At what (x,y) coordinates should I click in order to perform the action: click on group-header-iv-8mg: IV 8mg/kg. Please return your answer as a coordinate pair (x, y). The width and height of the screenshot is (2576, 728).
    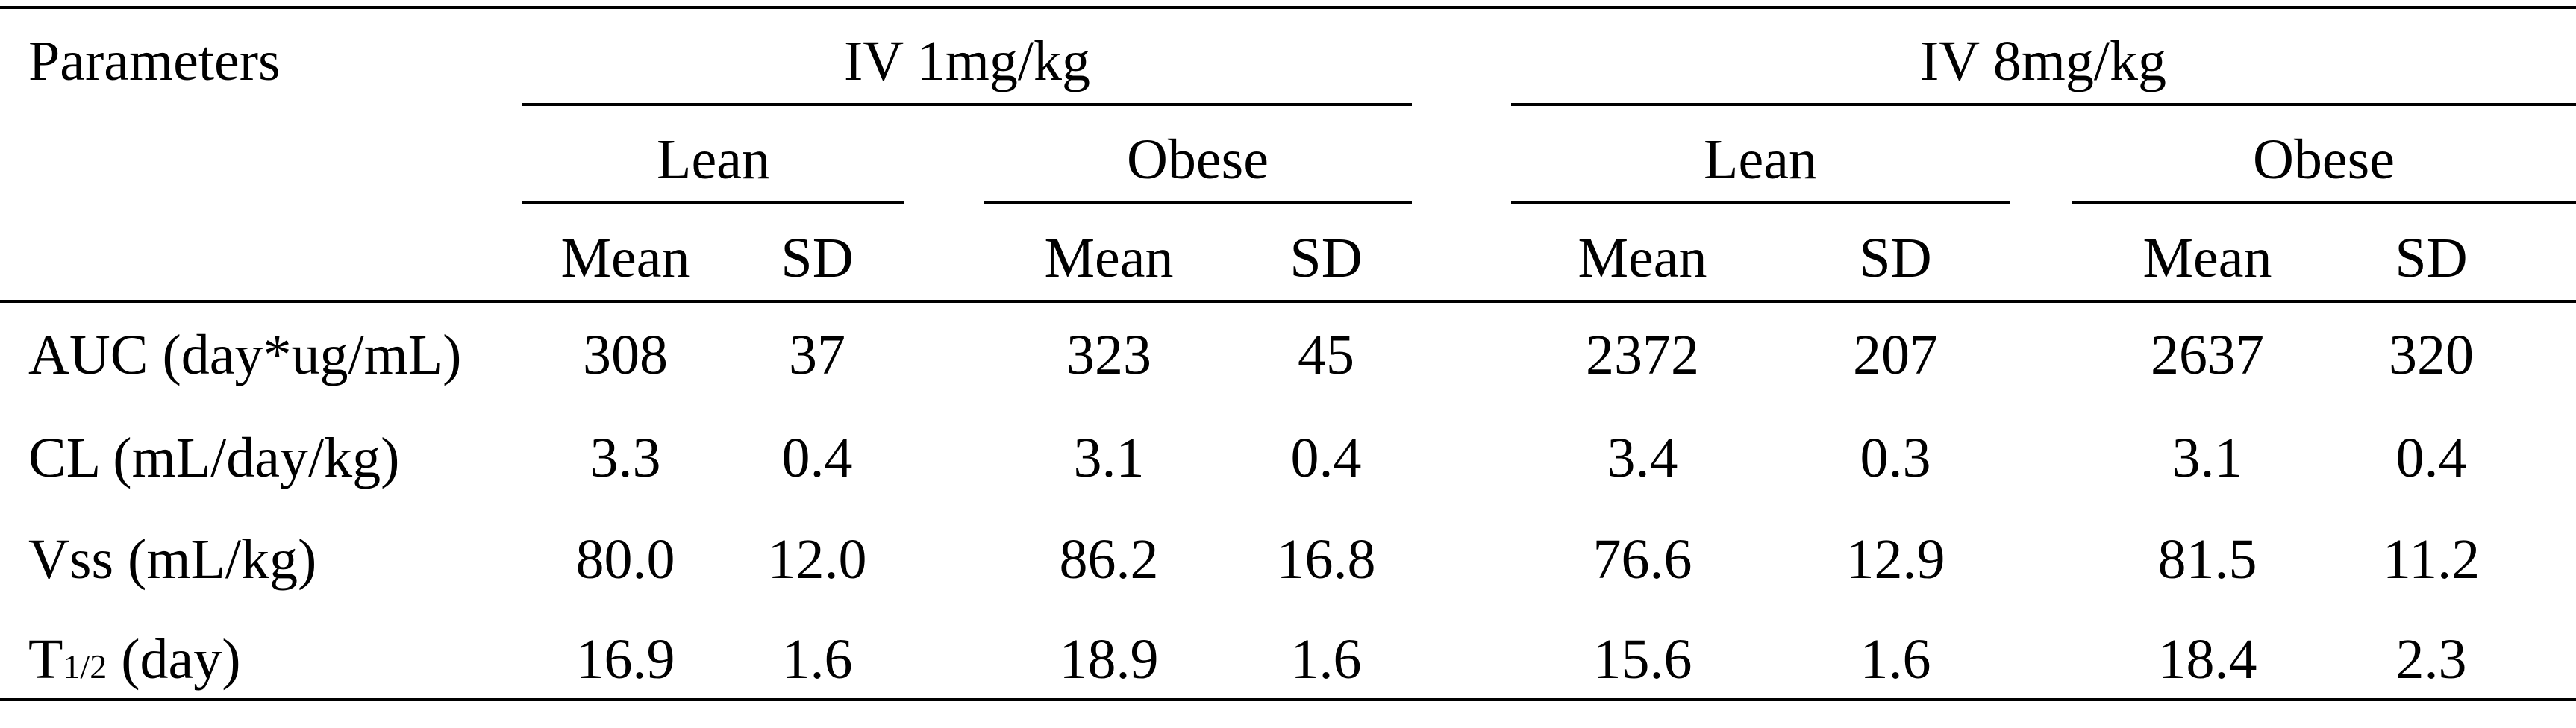
    Looking at the image, I should click on (2043, 61).